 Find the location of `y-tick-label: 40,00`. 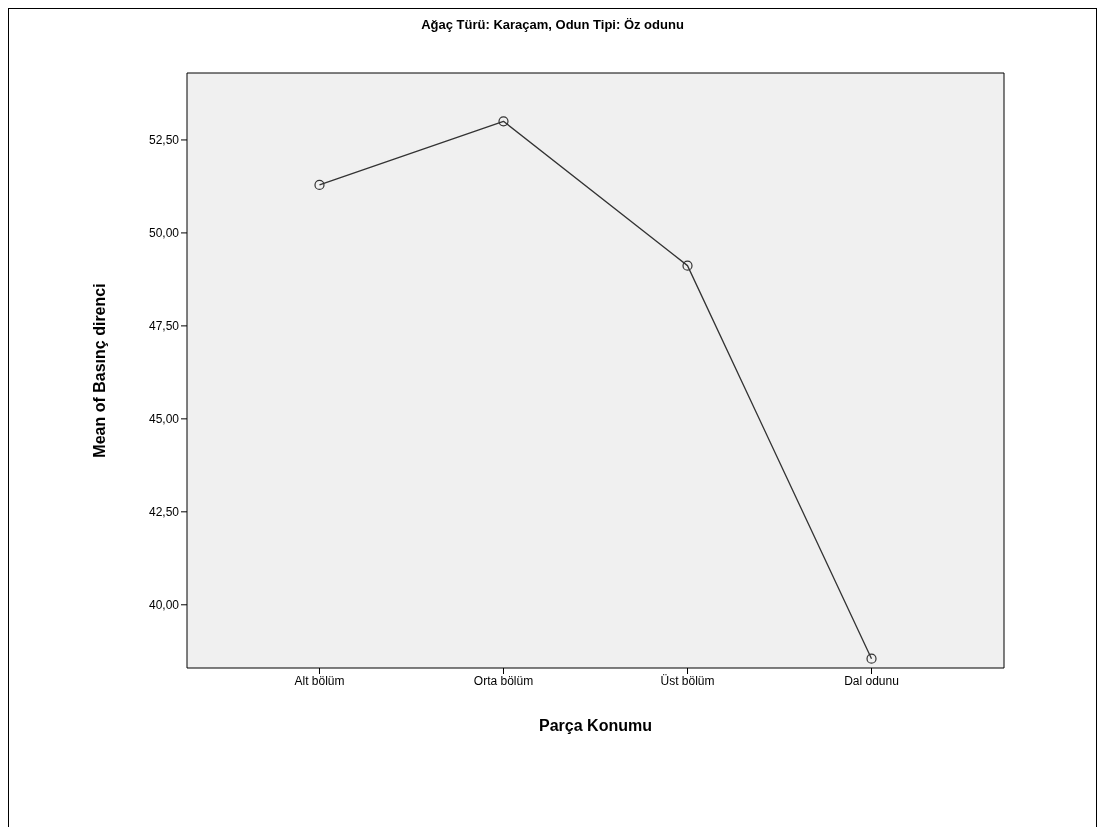

y-tick-label: 40,00 is located at coordinates (164, 605).